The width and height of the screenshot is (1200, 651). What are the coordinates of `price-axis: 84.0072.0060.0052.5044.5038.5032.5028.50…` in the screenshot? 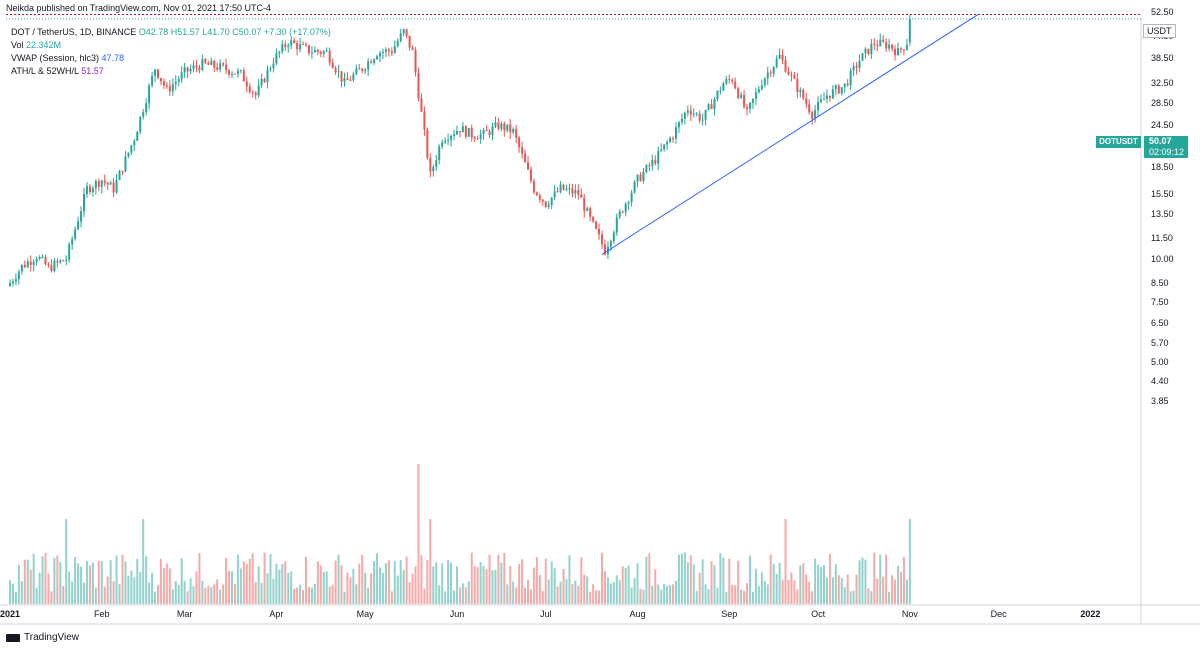 It's located at (1170, 315).